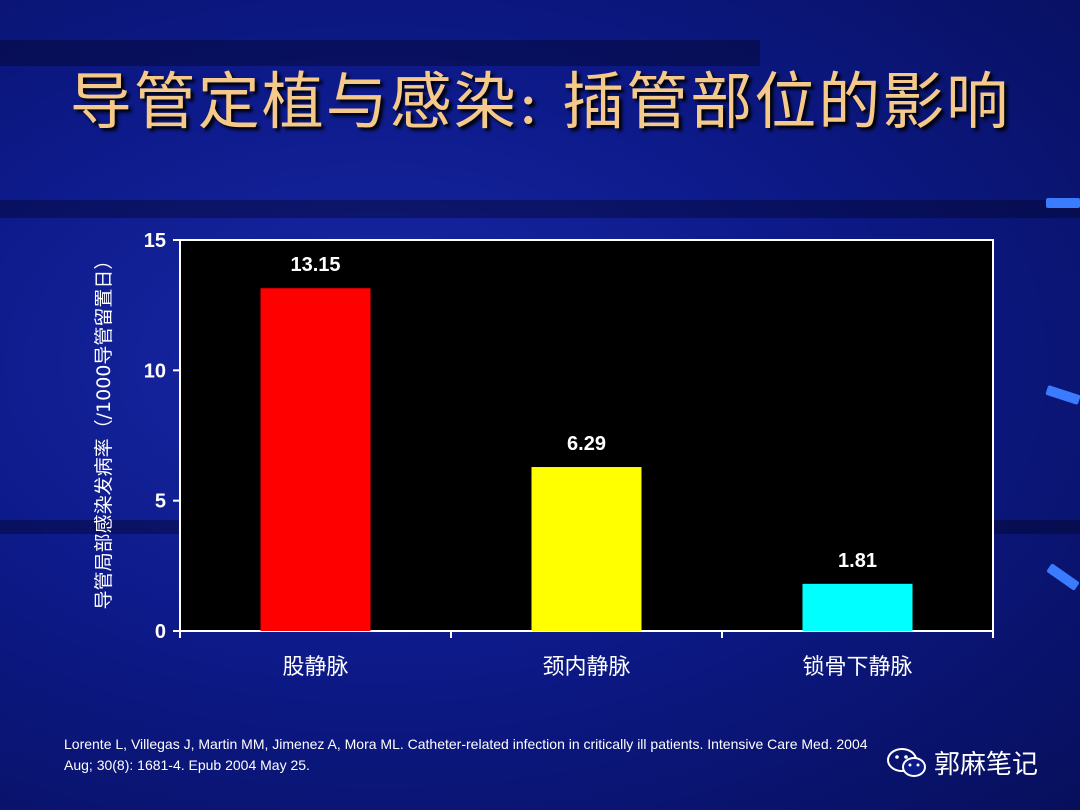 The height and width of the screenshot is (810, 1080). Describe the element at coordinates (586, 667) in the screenshot. I see `x-tick-label: 颈内静脉` at that location.